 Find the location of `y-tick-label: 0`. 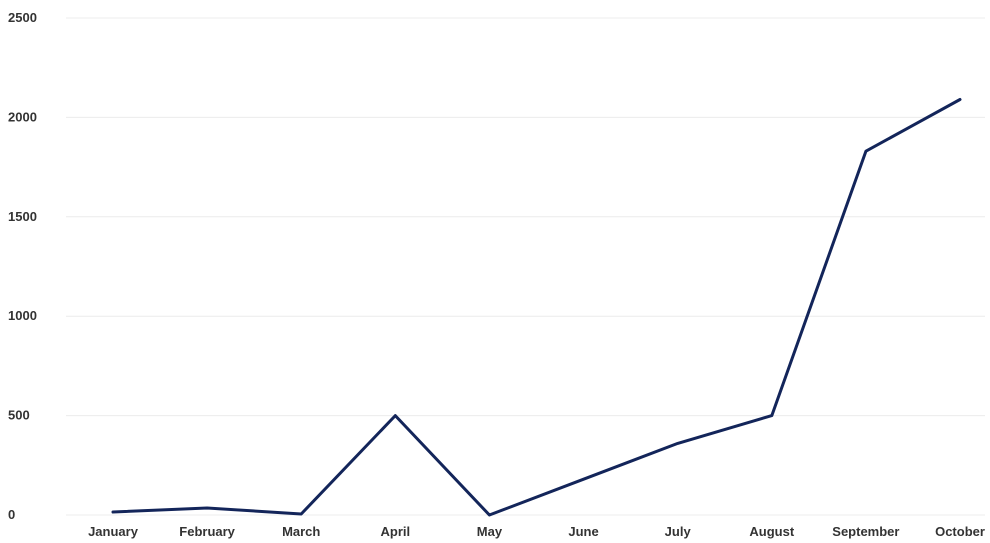

y-tick-label: 0 is located at coordinates (11, 514).